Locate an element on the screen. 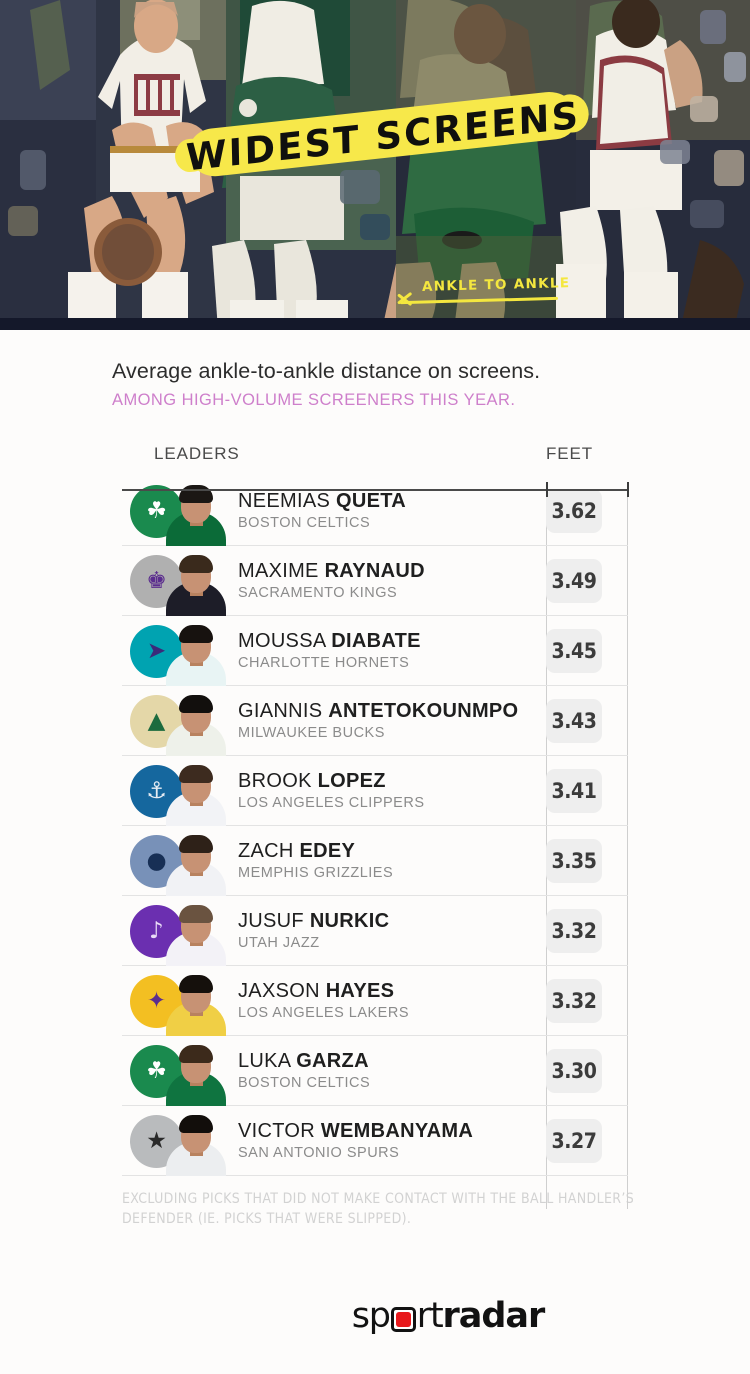  table-row: ★ VICTOR WEMBANYAMA SAN ANTONIO SPURS 3.27 is located at coordinates (375, 1141).